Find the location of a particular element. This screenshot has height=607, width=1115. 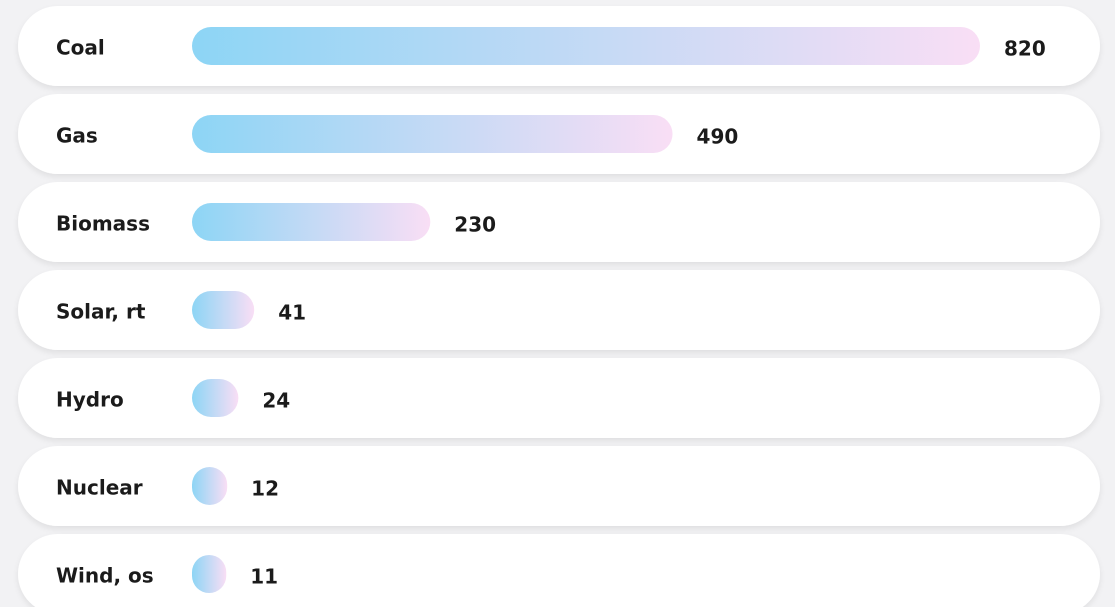

value-label: 41 is located at coordinates (292, 313).